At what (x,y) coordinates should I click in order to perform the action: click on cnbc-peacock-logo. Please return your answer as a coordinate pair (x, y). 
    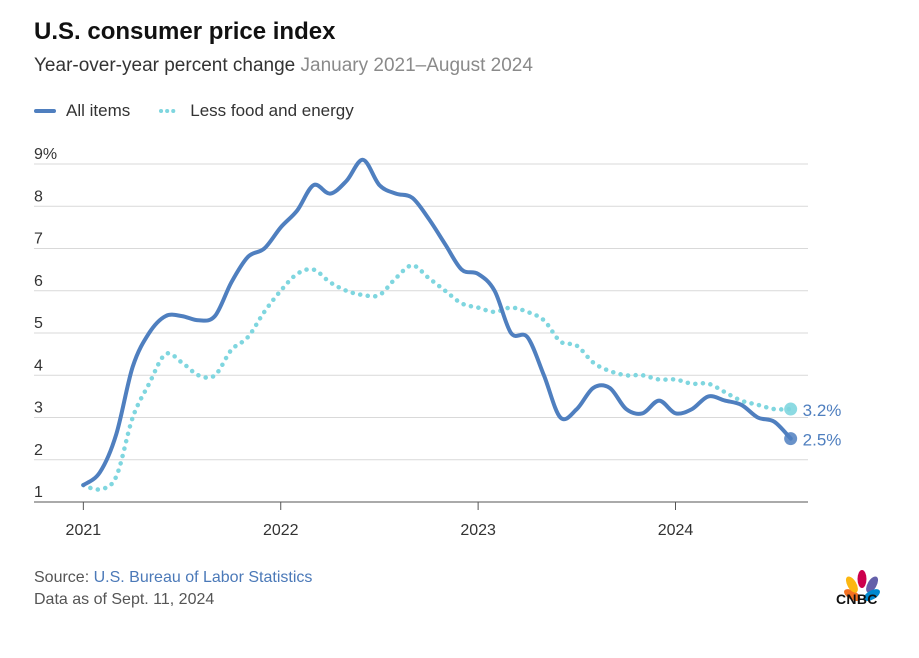
    Looking at the image, I should click on (862, 585).